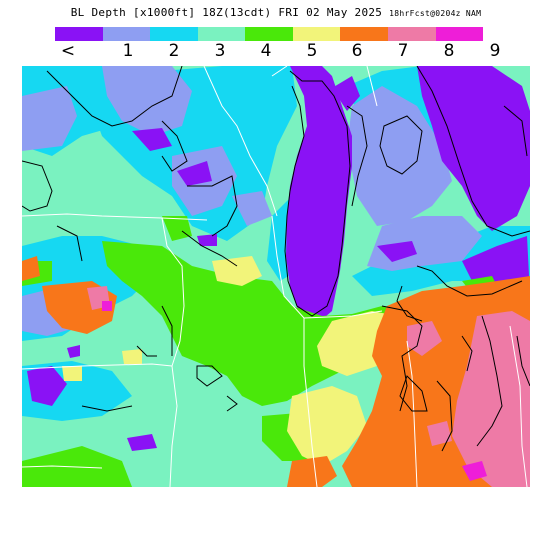 The height and width of the screenshot is (552, 552). I want to click on legend-label: <, so click(68, 51).